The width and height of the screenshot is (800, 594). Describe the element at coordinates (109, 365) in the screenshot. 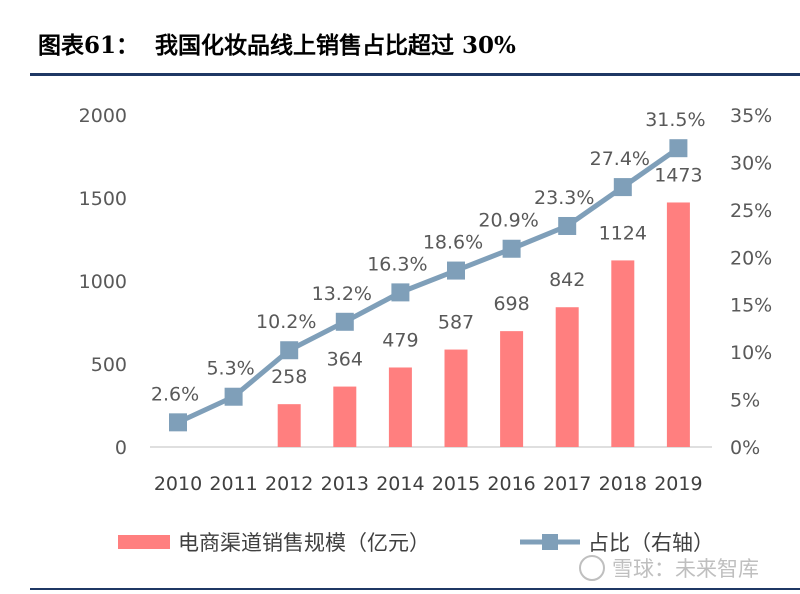

I see `left-axis-tick-label: 500` at that location.